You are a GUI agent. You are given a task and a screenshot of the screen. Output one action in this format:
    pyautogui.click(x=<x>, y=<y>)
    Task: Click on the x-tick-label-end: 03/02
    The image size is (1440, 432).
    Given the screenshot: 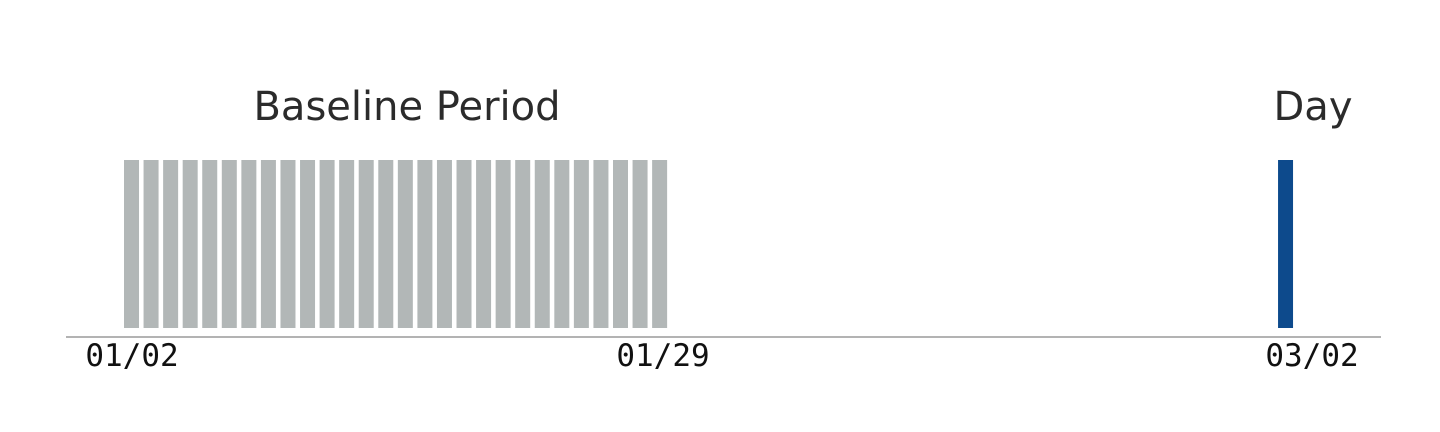 What is the action you would take?
    pyautogui.click(x=1311, y=356)
    